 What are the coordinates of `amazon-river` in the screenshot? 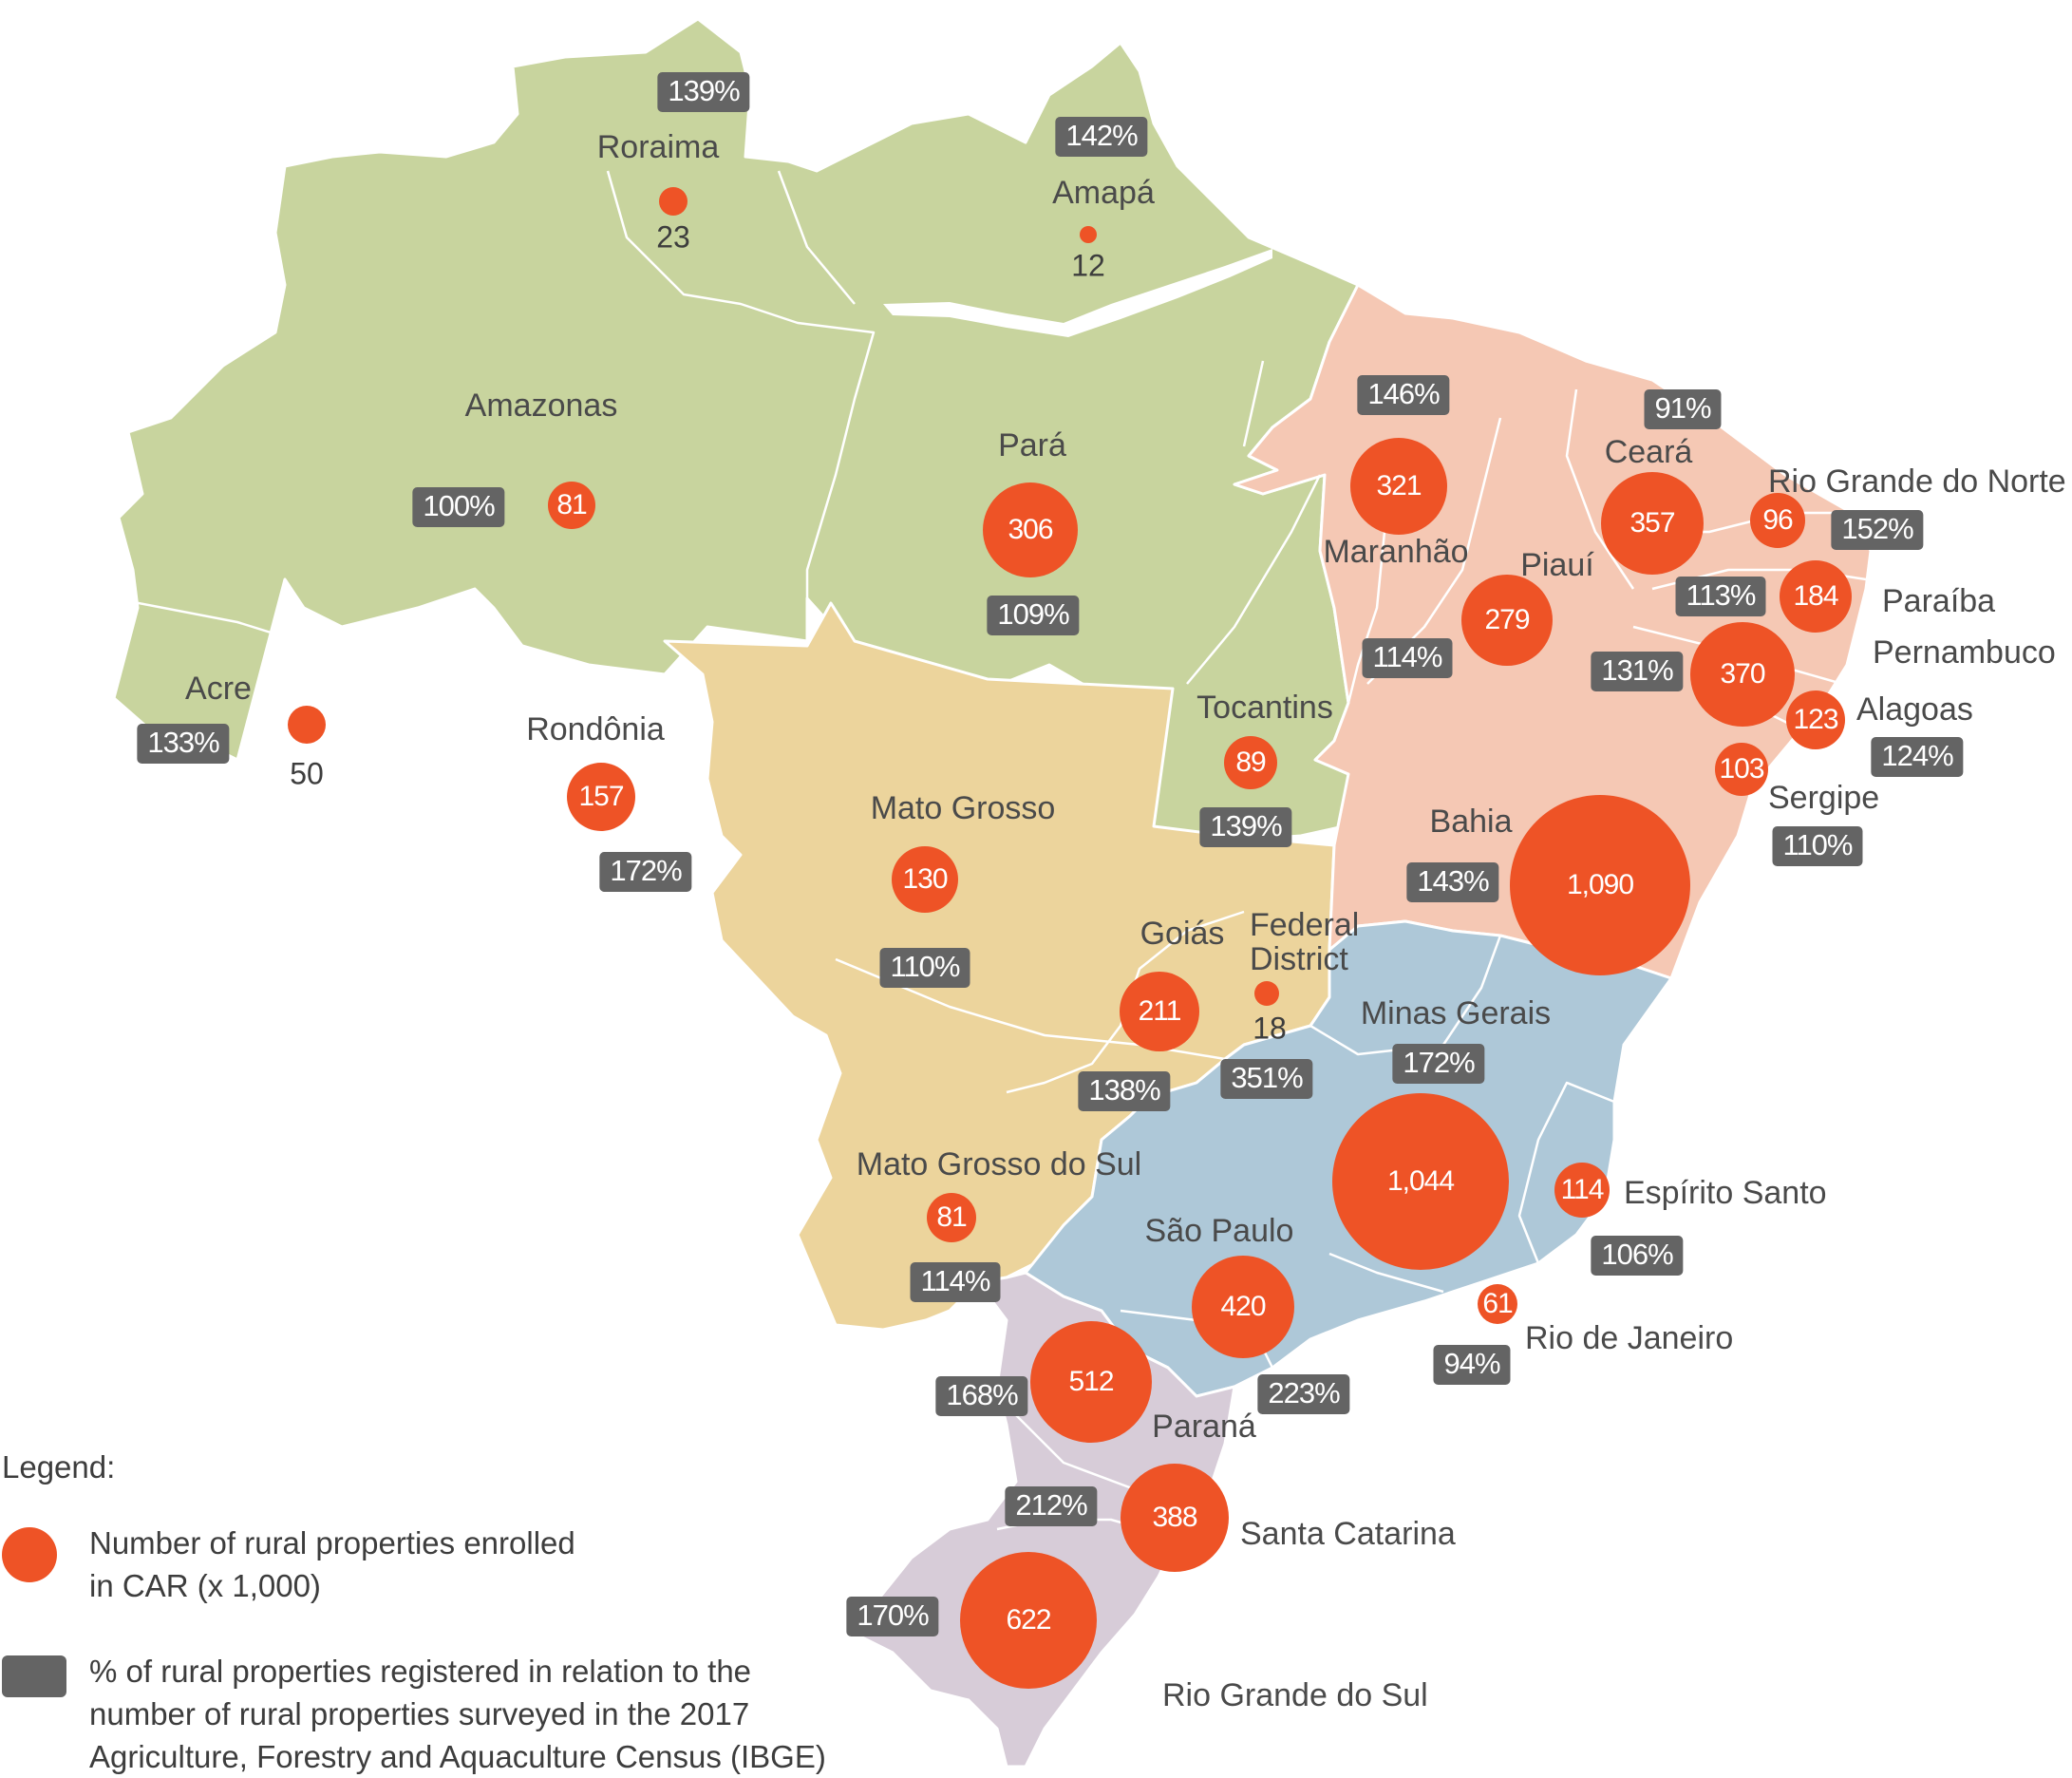 It's located at (1077, 293).